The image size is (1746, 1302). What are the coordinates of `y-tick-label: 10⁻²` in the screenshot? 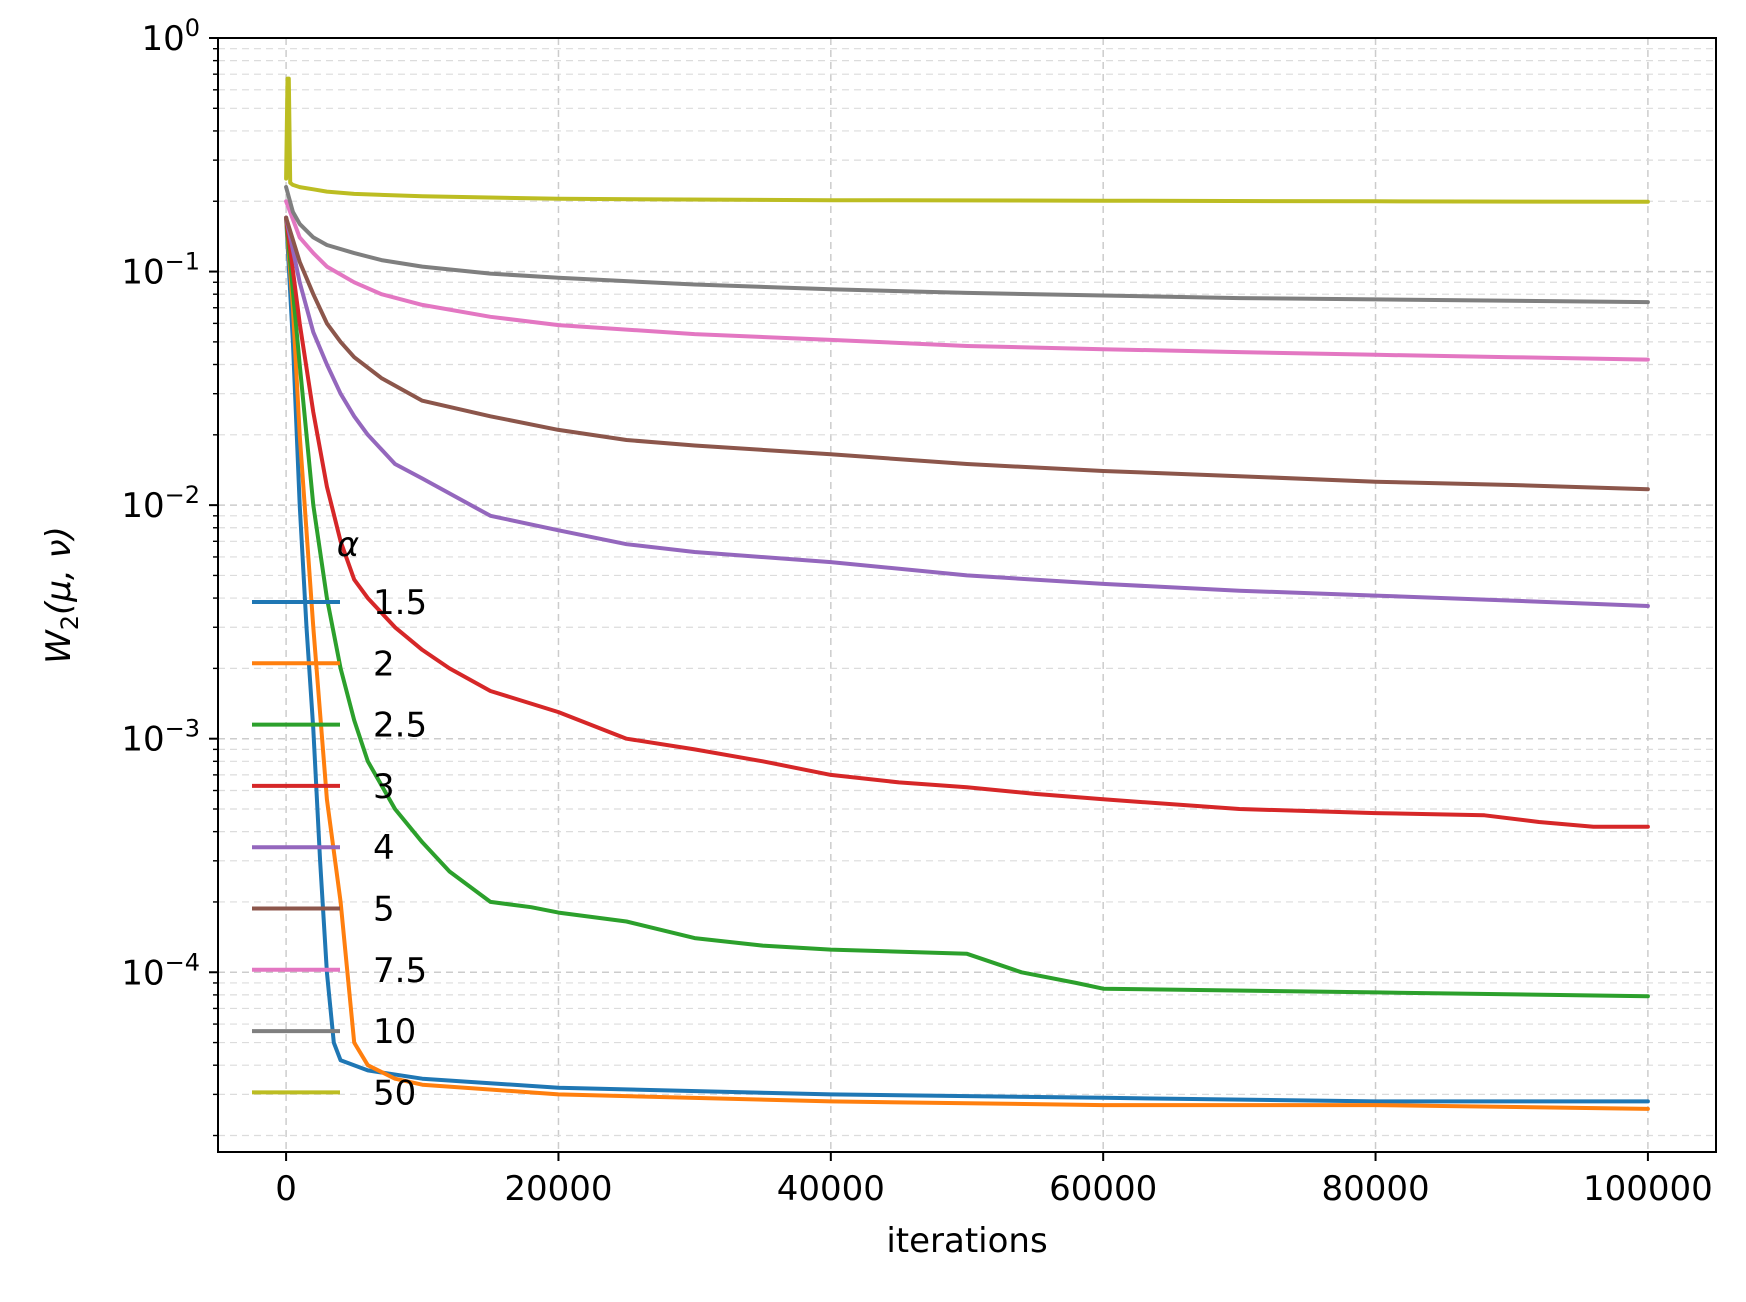 It's located at (160, 503).